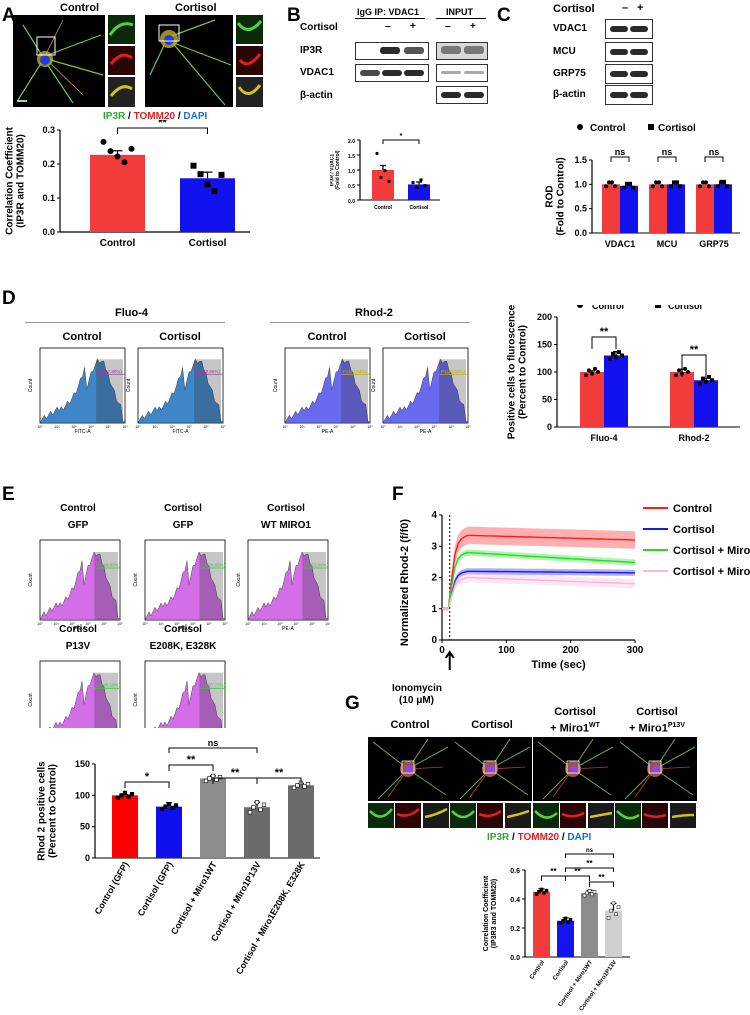 The height and width of the screenshot is (1015, 750). I want to click on g-header-3: Cortisol + Miro1P13V, so click(657, 720).